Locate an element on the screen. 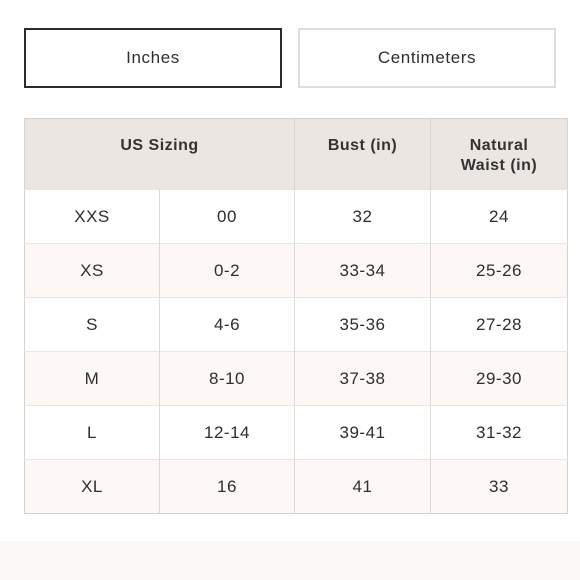  table-header-row: US Sizing Bust (in) Natural Waist (in) is located at coordinates (296, 154).